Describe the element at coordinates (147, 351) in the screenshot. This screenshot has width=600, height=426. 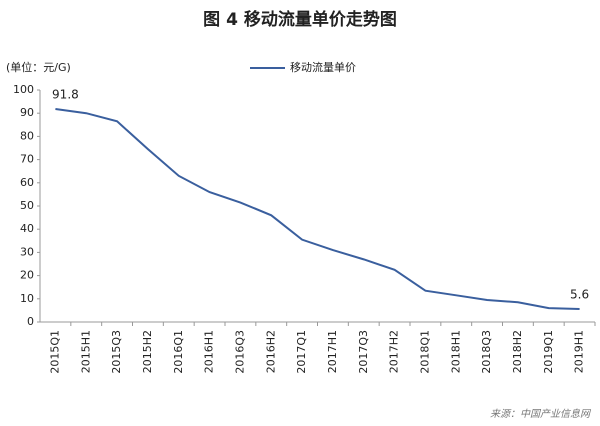
I see `x-tick-label: 2015H2` at that location.